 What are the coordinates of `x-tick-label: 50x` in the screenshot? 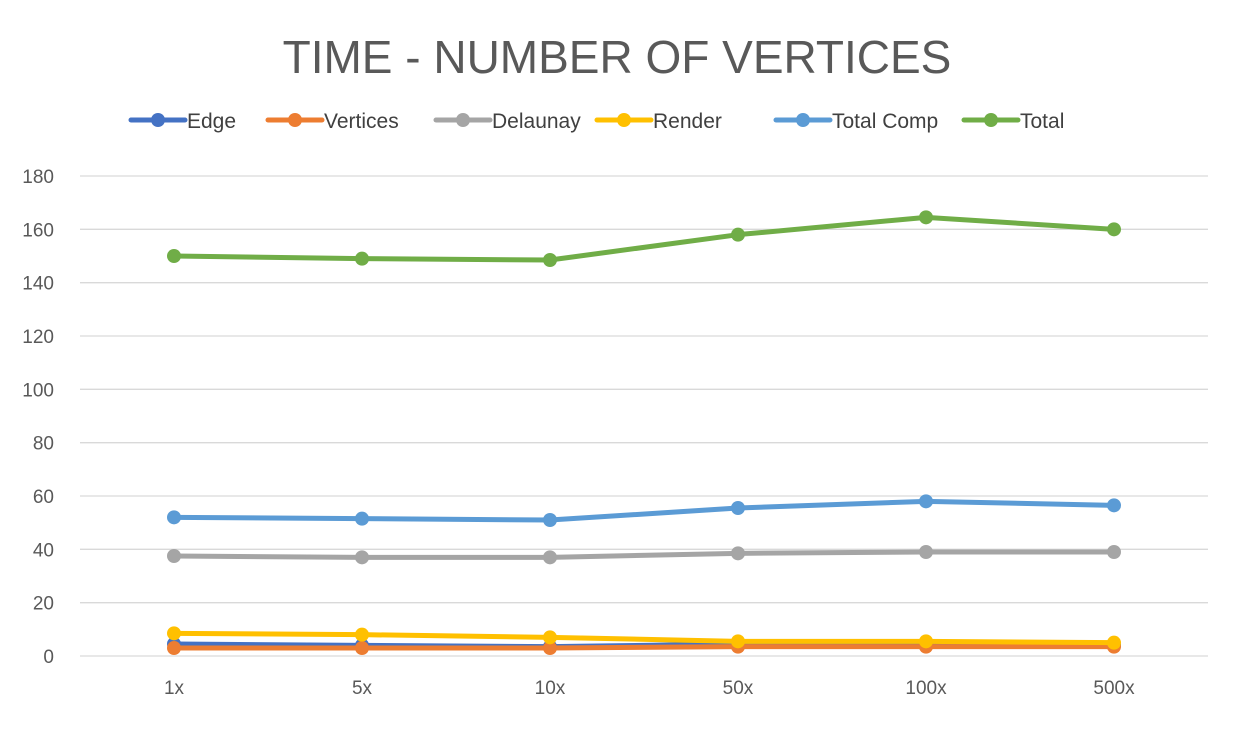 It's located at (738, 688).